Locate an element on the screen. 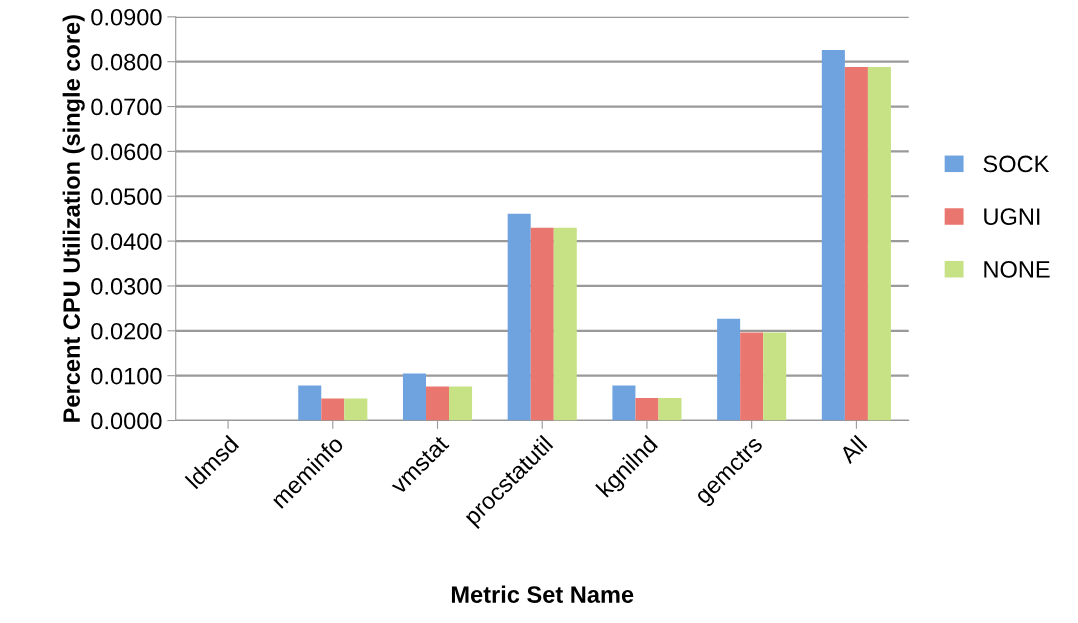 The image size is (1078, 623). y-tick-label: 0.0300 is located at coordinates (126, 286).